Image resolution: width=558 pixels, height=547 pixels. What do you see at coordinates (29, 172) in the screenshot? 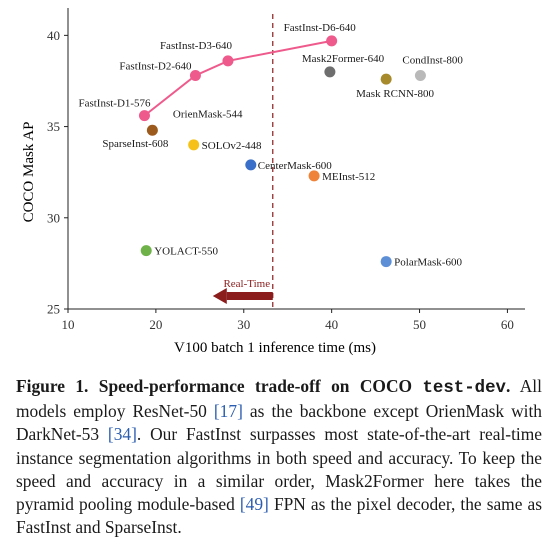
I see `y-axis-label: COCO Mask AP` at bounding box center [29, 172].